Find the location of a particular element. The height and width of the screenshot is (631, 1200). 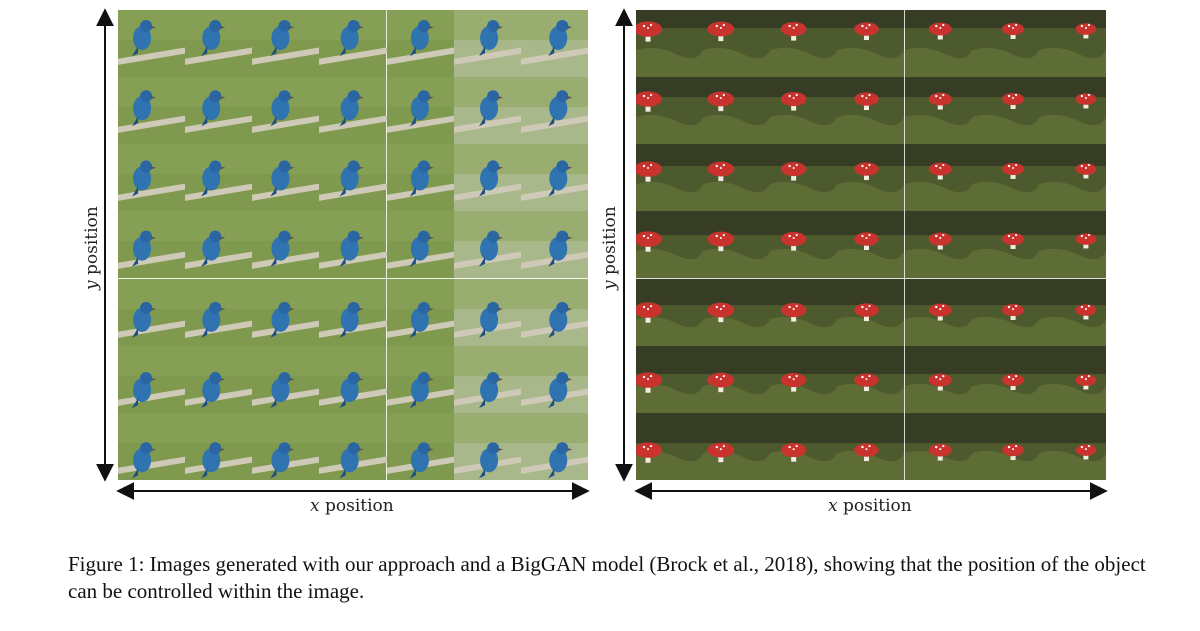

right-x-axis-label: x position is located at coordinates (870, 506).